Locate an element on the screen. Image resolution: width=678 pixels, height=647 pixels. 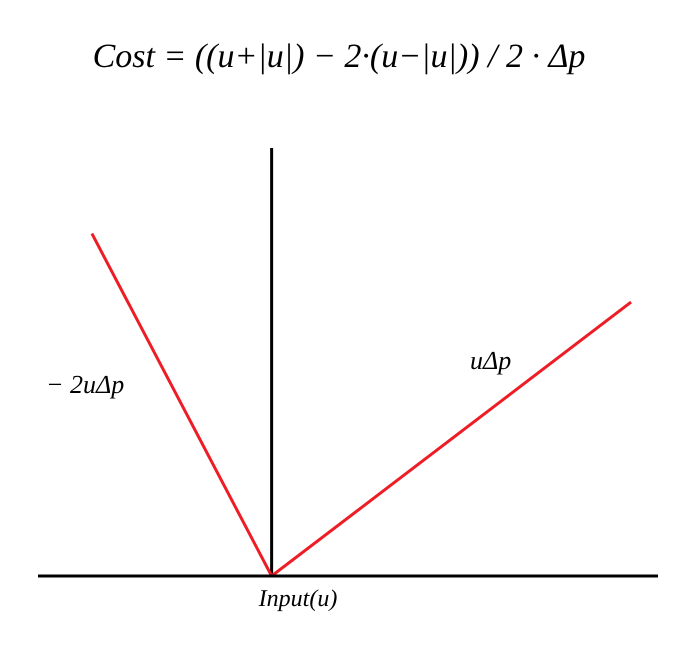
x-axis-title: Input(u) is located at coordinates (298, 599).